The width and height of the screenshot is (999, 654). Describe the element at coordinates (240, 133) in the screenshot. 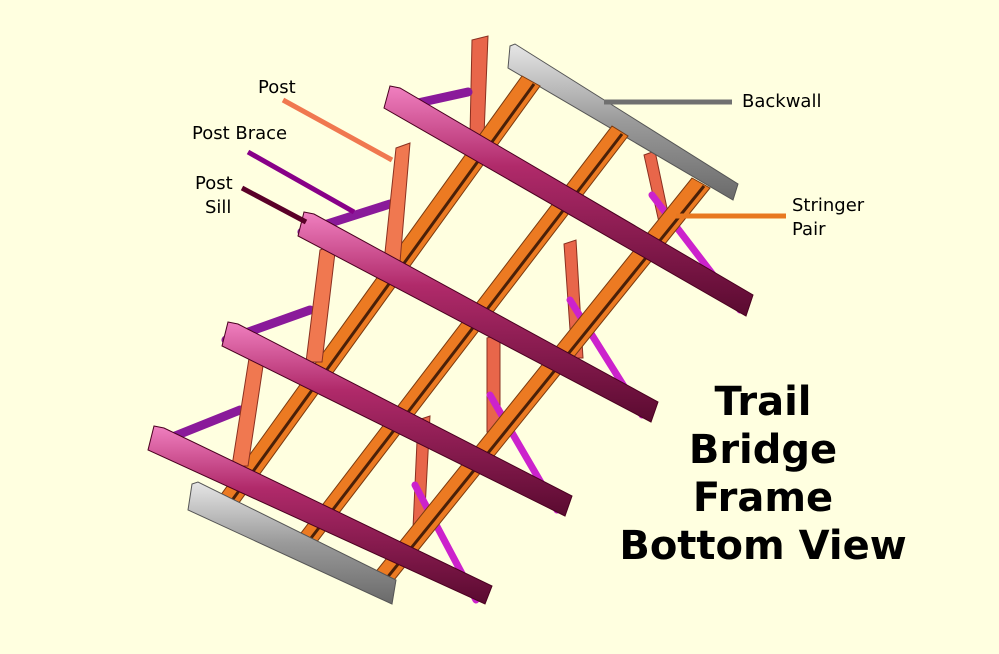

I see `post-brace-label: Post Brace` at that location.